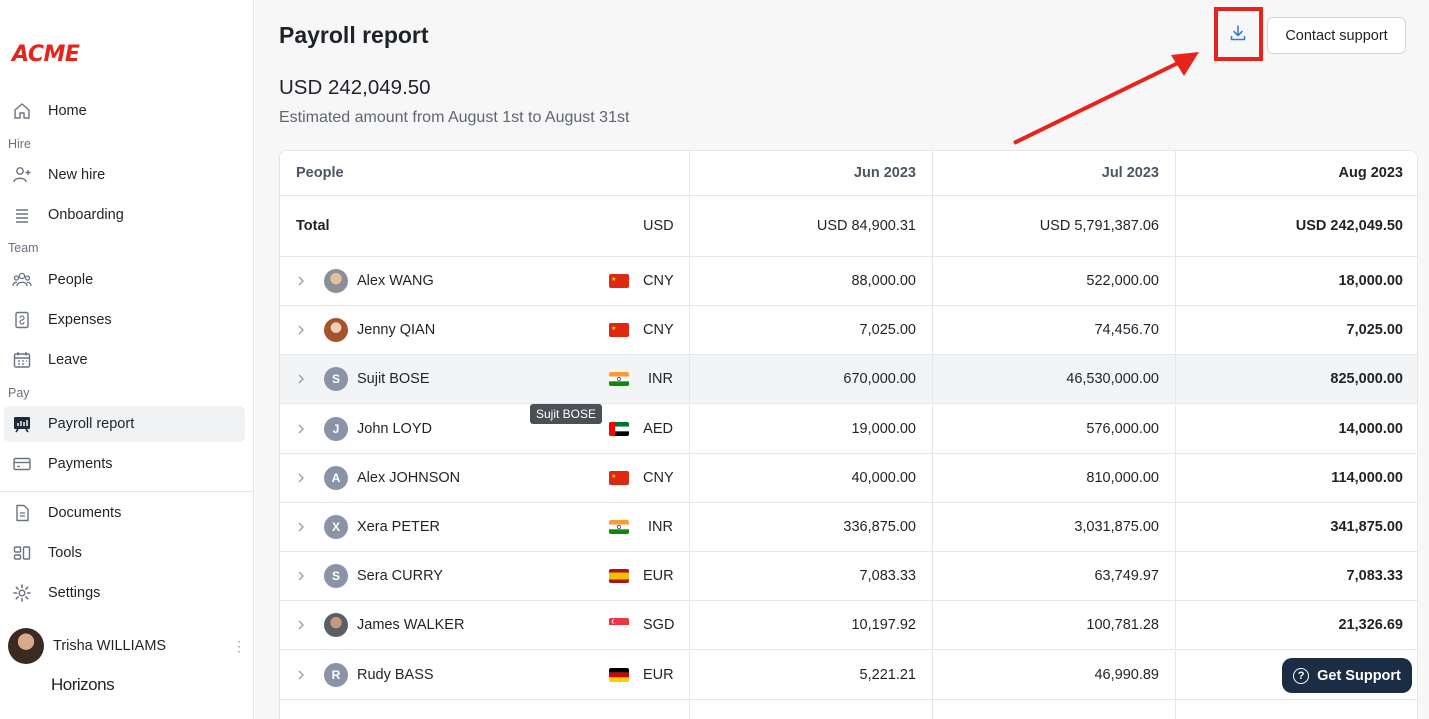 This screenshot has height=719, width=1429. I want to click on table-row: R Rudy BASS EUR 5,221.21 46,990.89, so click(848, 675).